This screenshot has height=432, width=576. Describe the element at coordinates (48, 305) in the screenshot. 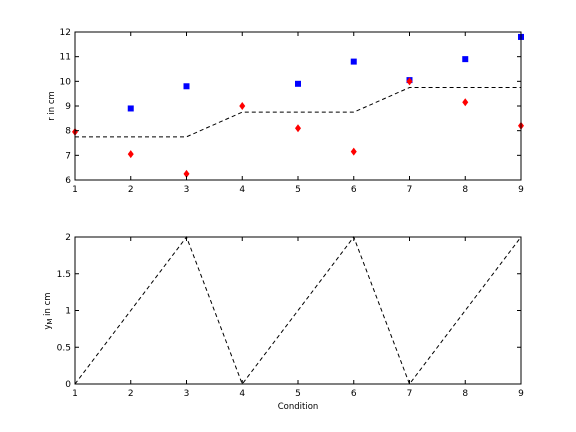

I see `y-label-suffix: in cm` at that location.